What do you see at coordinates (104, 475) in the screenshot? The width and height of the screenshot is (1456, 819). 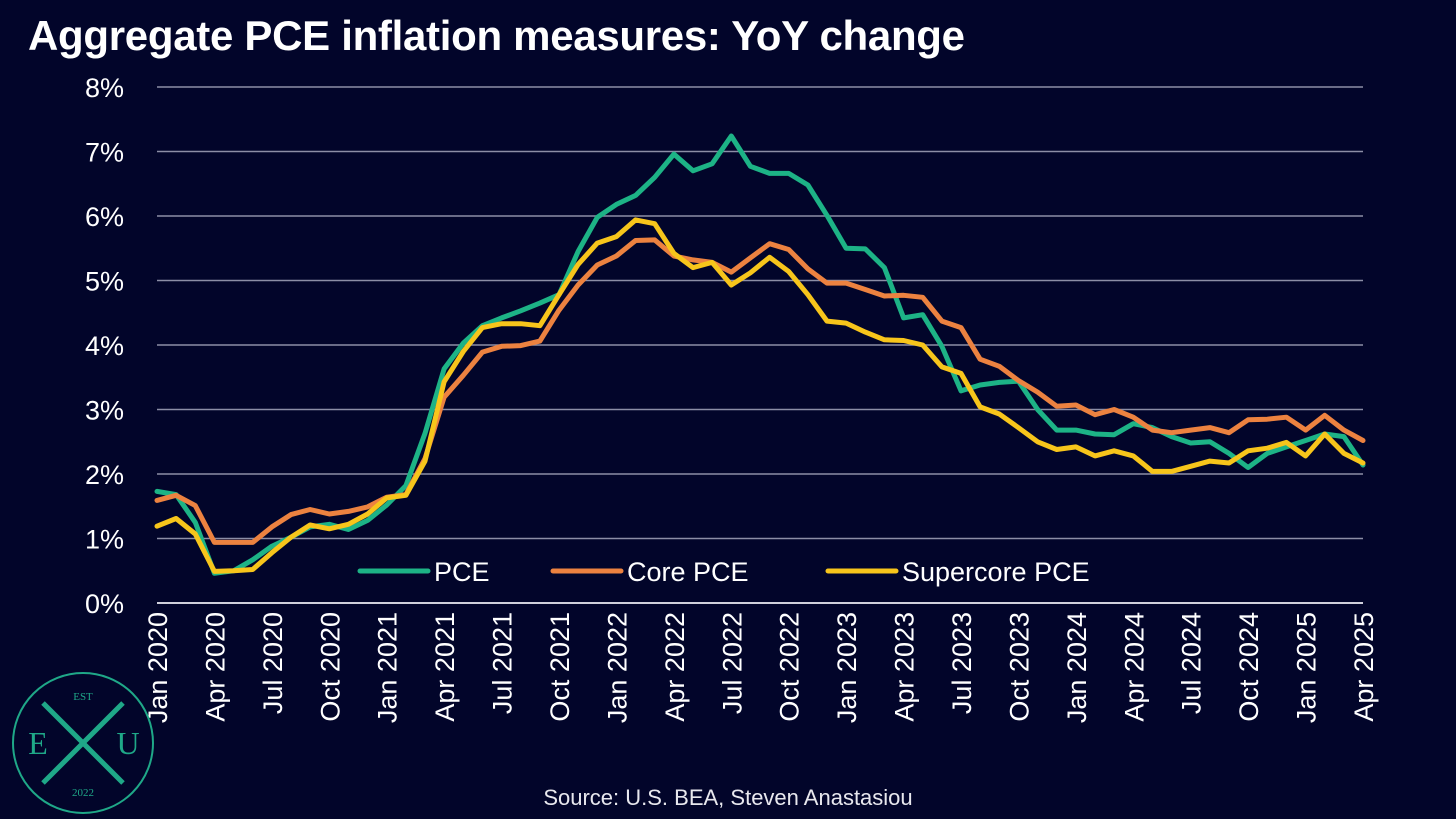 I see `y-tick-label: 2%` at bounding box center [104, 475].